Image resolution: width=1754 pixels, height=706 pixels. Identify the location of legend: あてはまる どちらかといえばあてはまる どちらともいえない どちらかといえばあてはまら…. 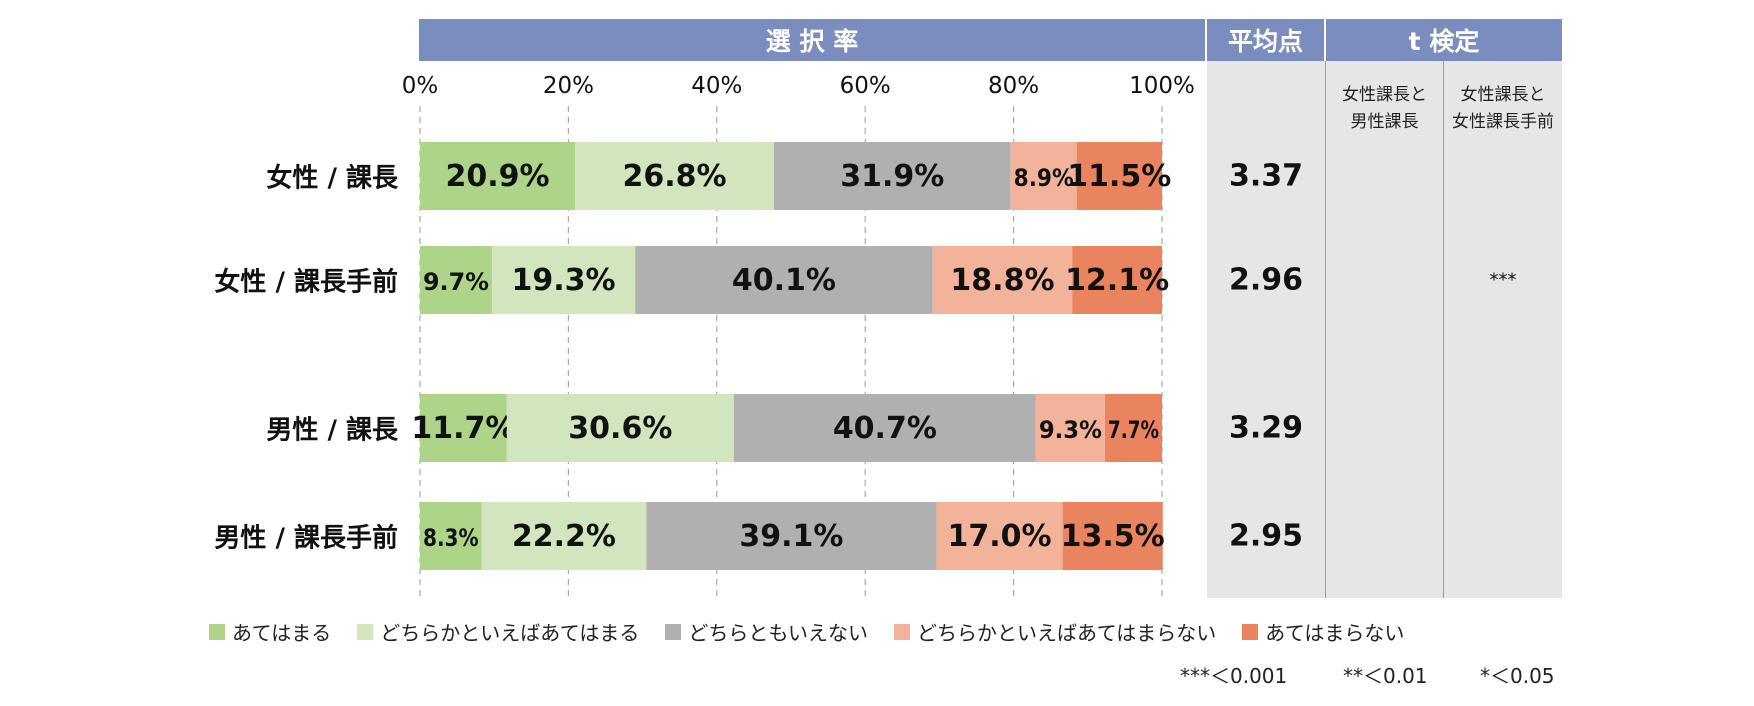
(819, 631).